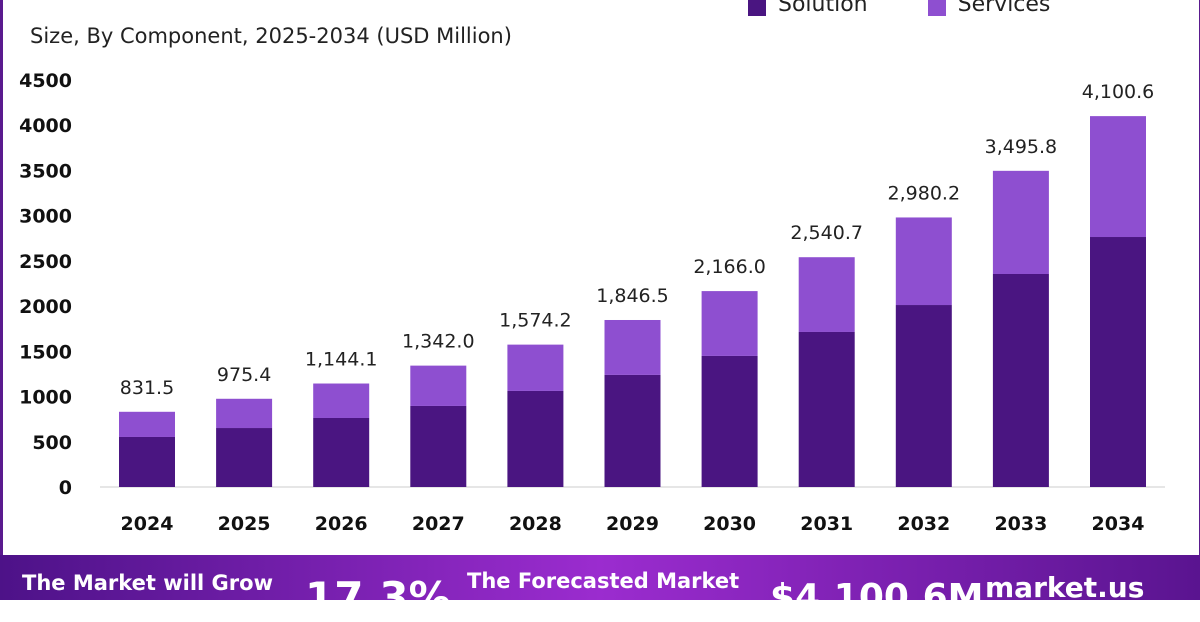 The width and height of the screenshot is (1200, 622). What do you see at coordinates (826, 409) in the screenshot?
I see `bar-solution-2031` at bounding box center [826, 409].